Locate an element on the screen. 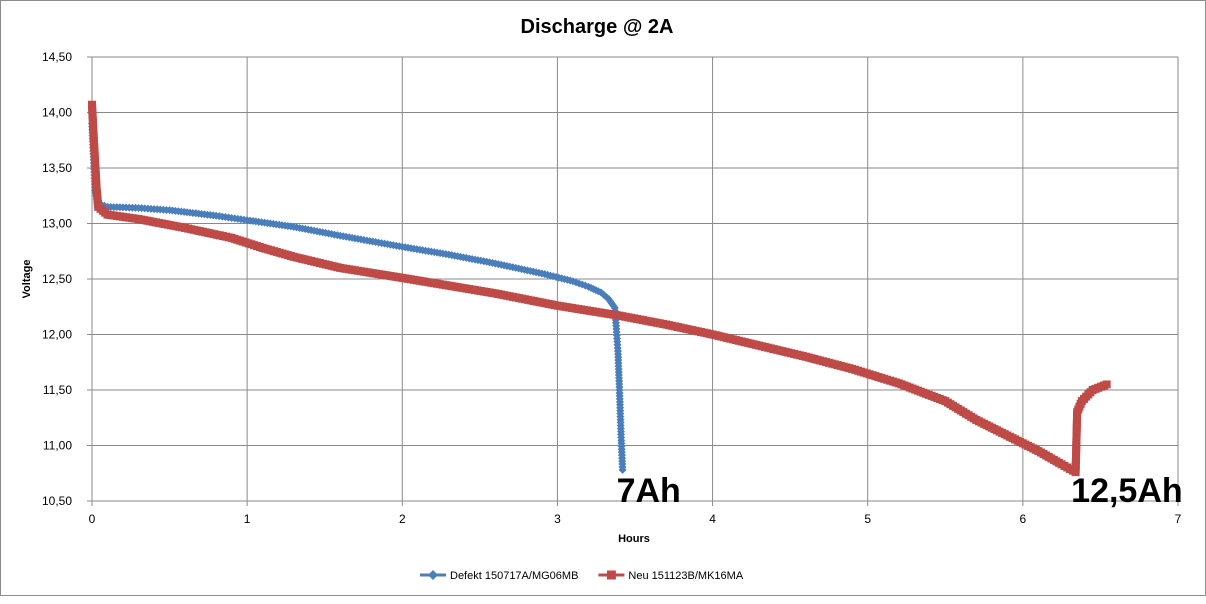  legend-label: Neu 151123B/MK16MA is located at coordinates (685, 576).